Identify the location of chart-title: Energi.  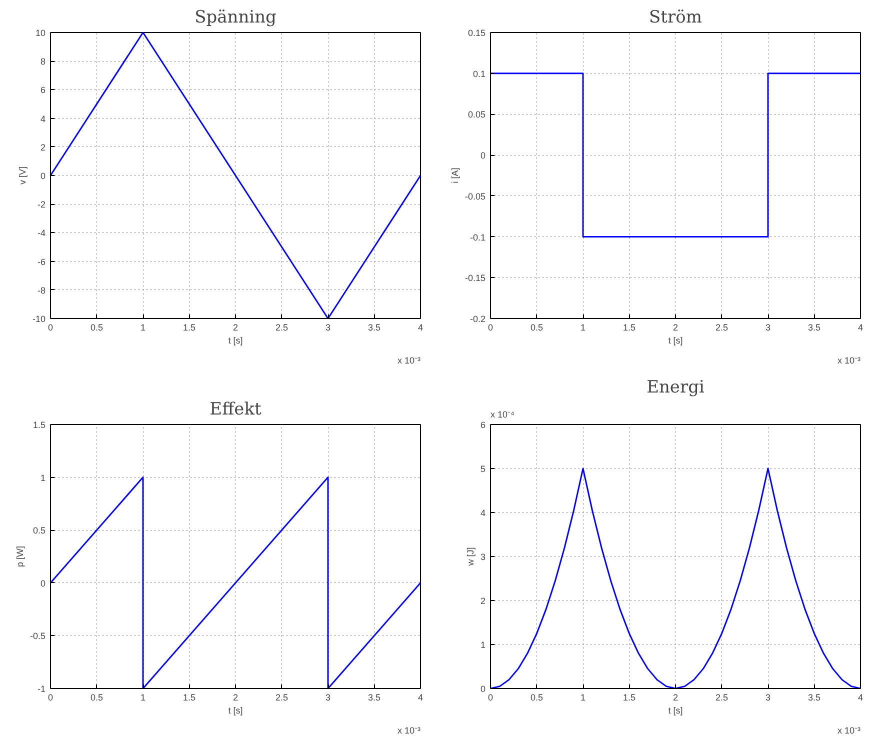
(675, 388).